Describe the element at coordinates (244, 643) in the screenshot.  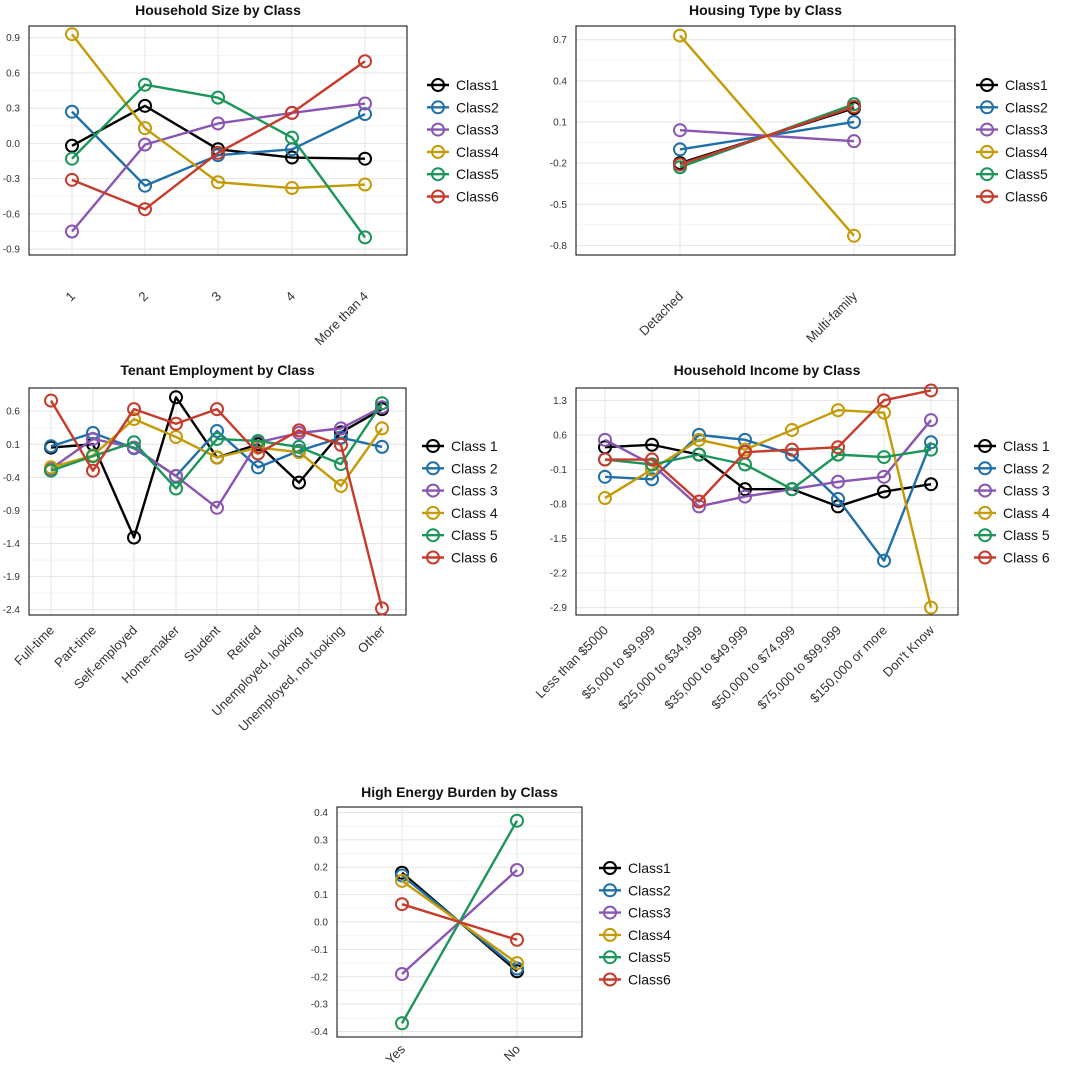
I see `x-tick-label: Retired` at that location.